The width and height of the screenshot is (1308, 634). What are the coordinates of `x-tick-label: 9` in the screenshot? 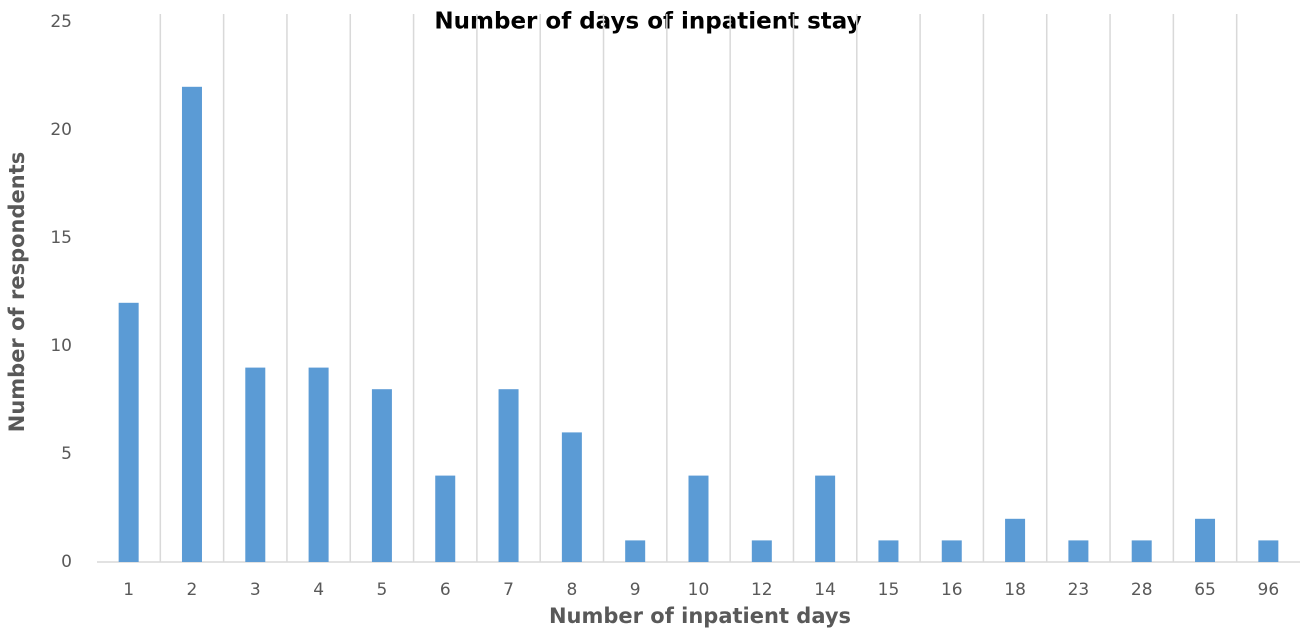 It's located at (635, 590).